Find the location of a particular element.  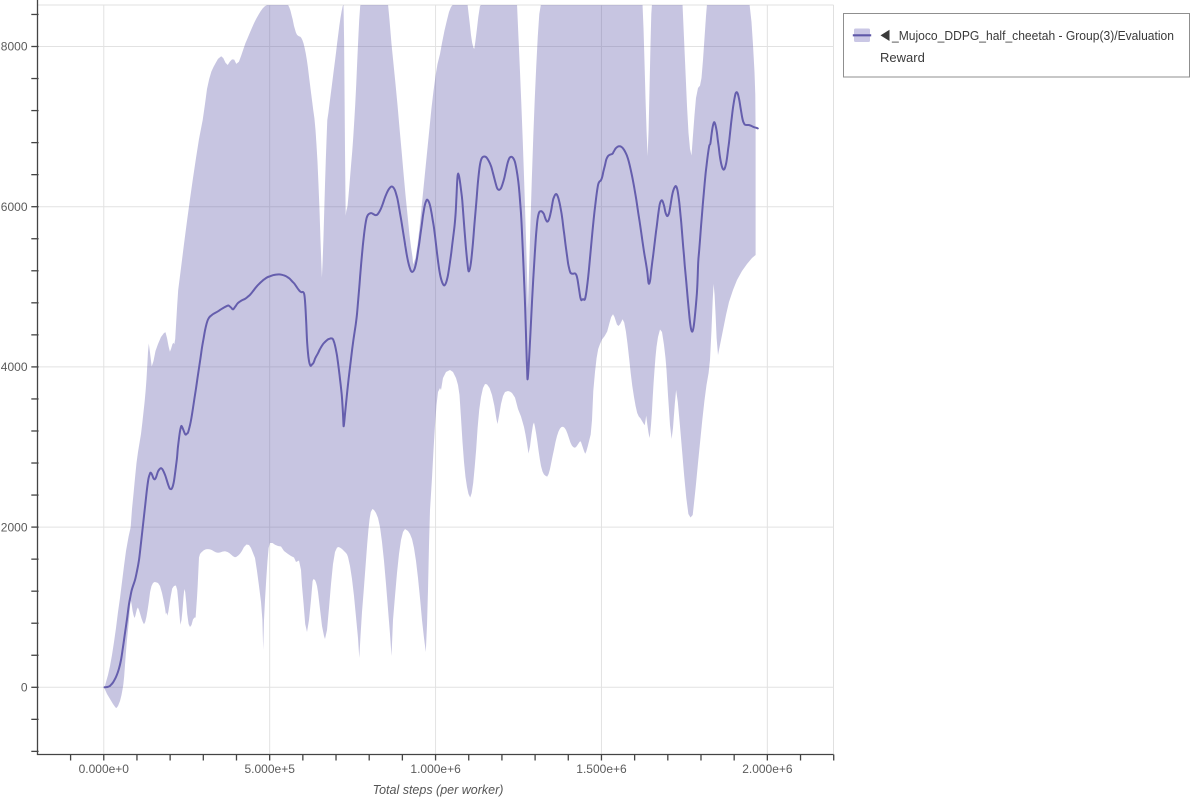

svg-text: 2.000e+6 is located at coordinates (767, 769).